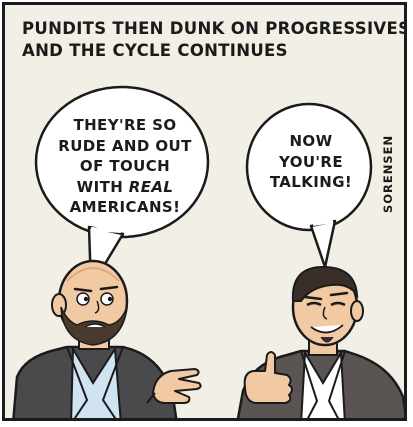 The width and height of the screenshot is (413, 427). Describe the element at coordinates (125, 145) in the screenshot. I see `bubble-line: RUDE AND OUT` at that location.